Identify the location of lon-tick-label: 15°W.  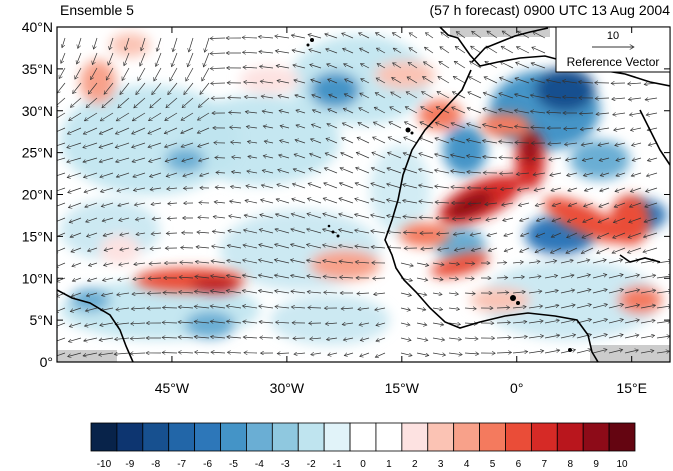
(402, 388).